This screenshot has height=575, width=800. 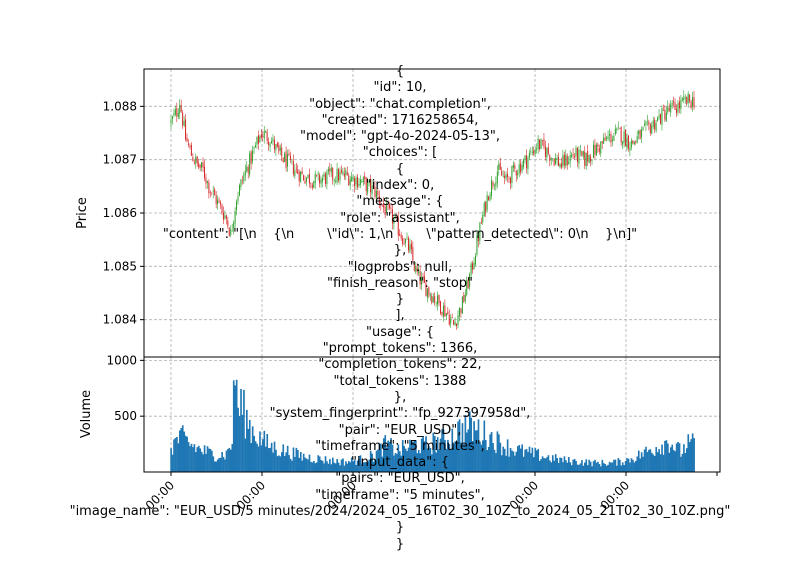 I want to click on price-y-tick-label: 1.086, so click(x=120, y=213).